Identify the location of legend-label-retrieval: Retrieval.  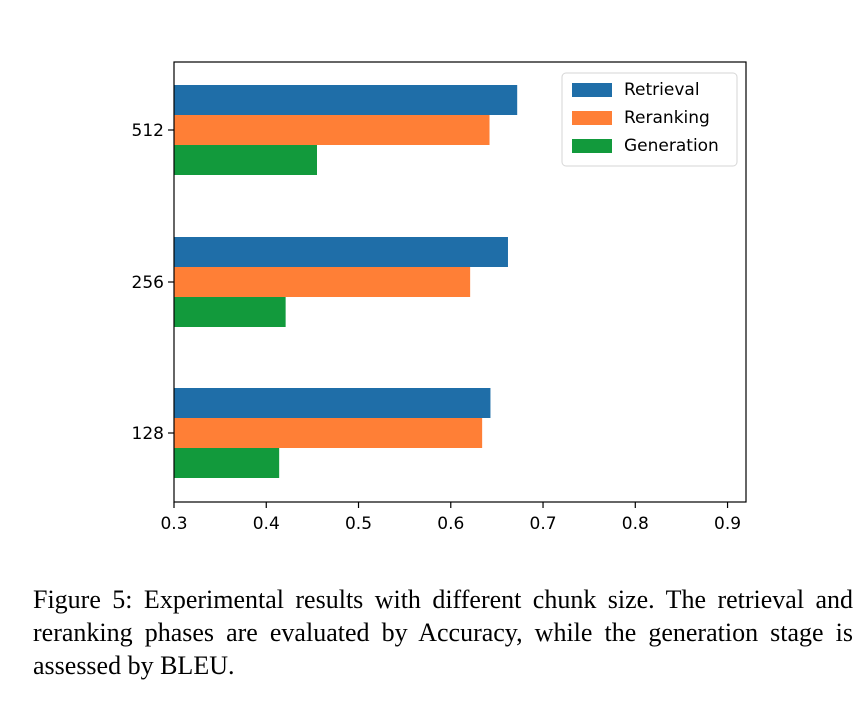
(662, 90).